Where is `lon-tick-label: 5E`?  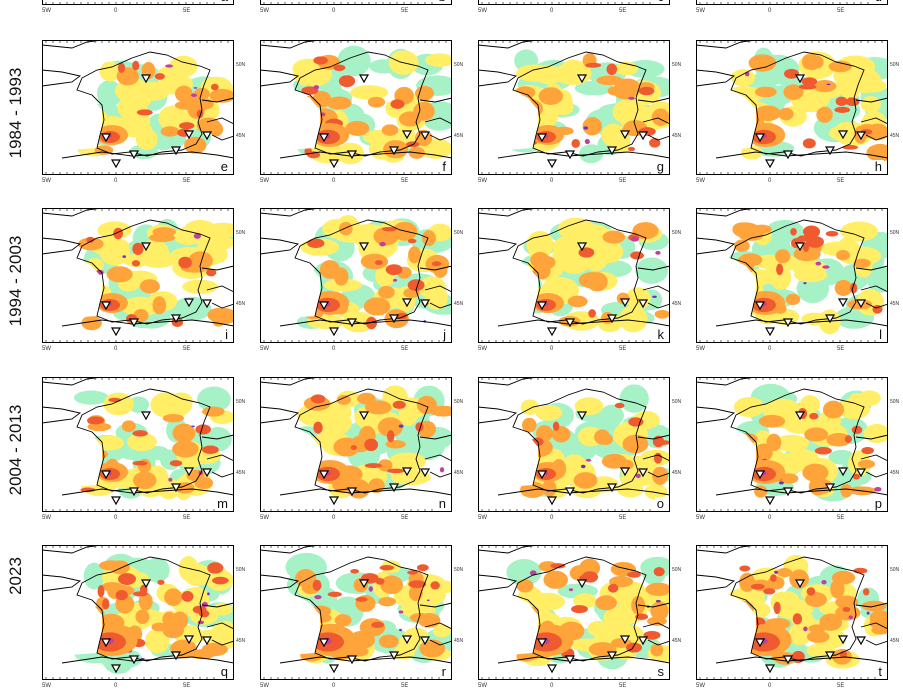 lon-tick-label: 5E is located at coordinates (405, 11).